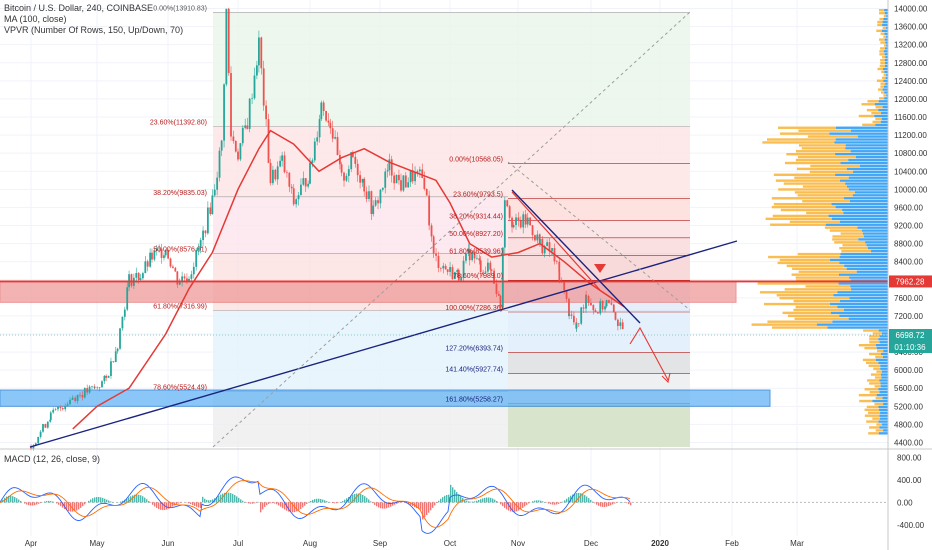 The width and height of the screenshot is (932, 550). I want to click on x-tick-label: Dec, so click(591, 543).